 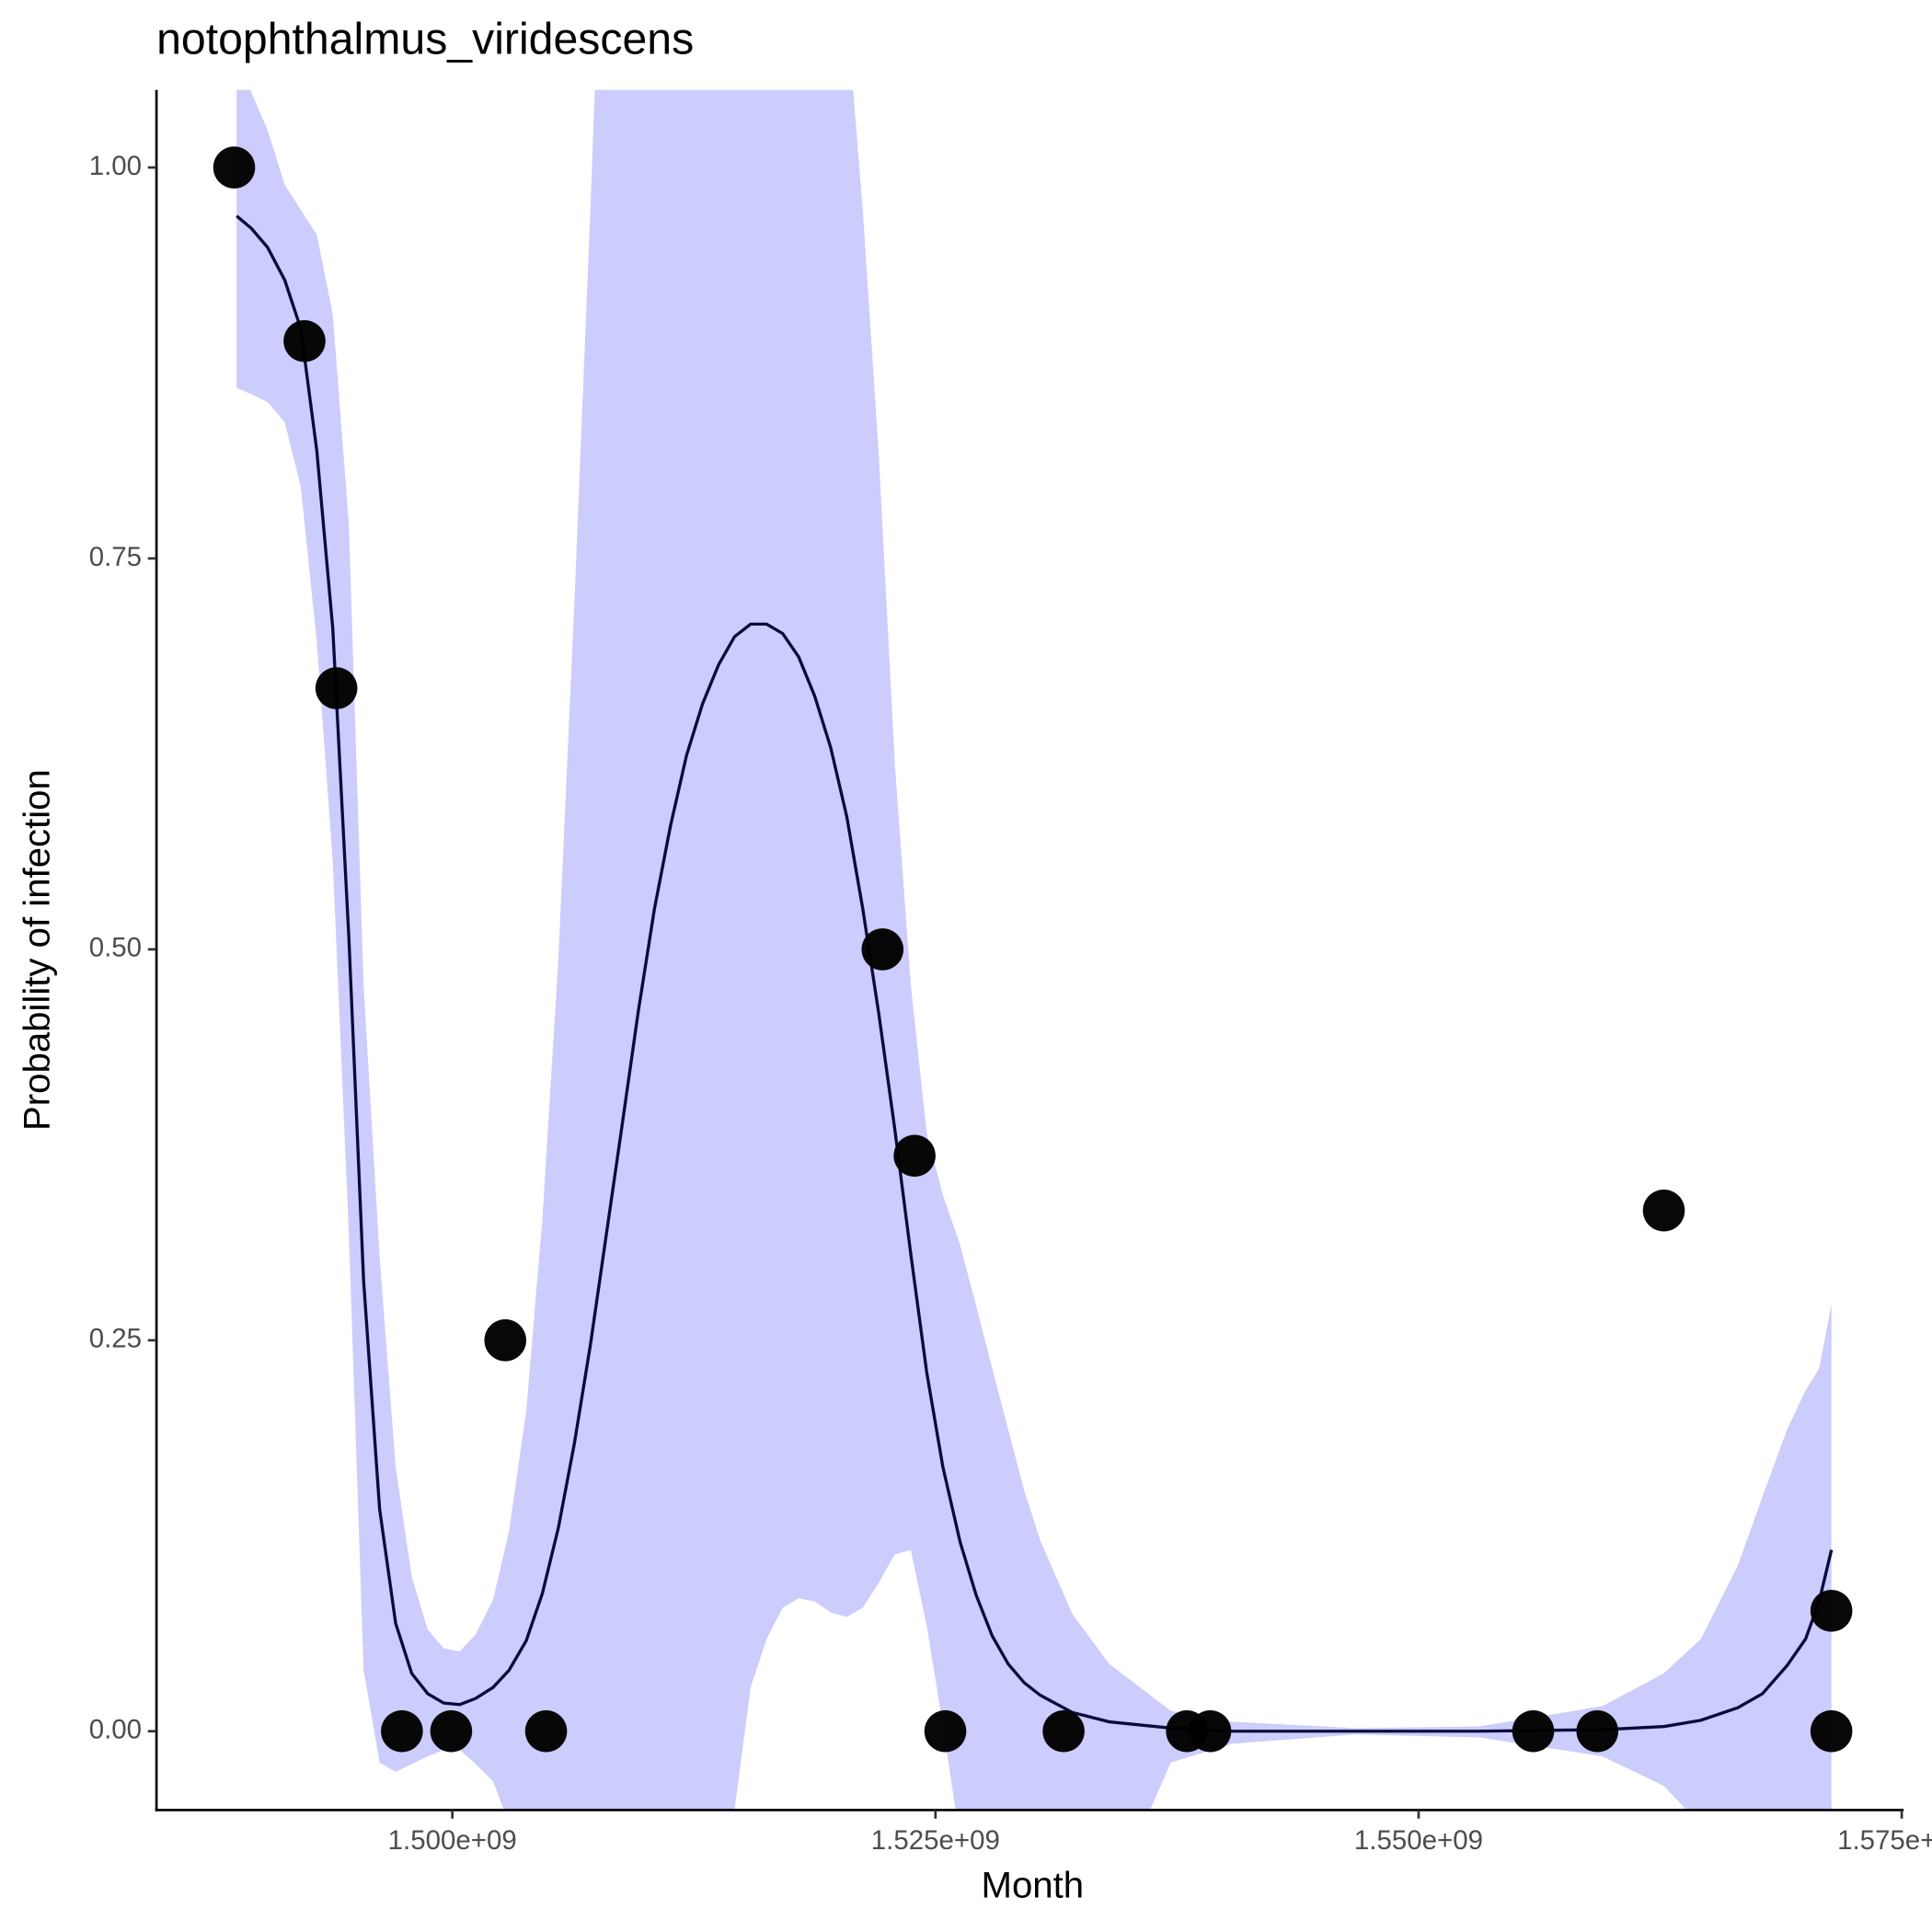 What do you see at coordinates (115, 166) in the screenshot?
I see `y-tick-label: 1.00` at bounding box center [115, 166].